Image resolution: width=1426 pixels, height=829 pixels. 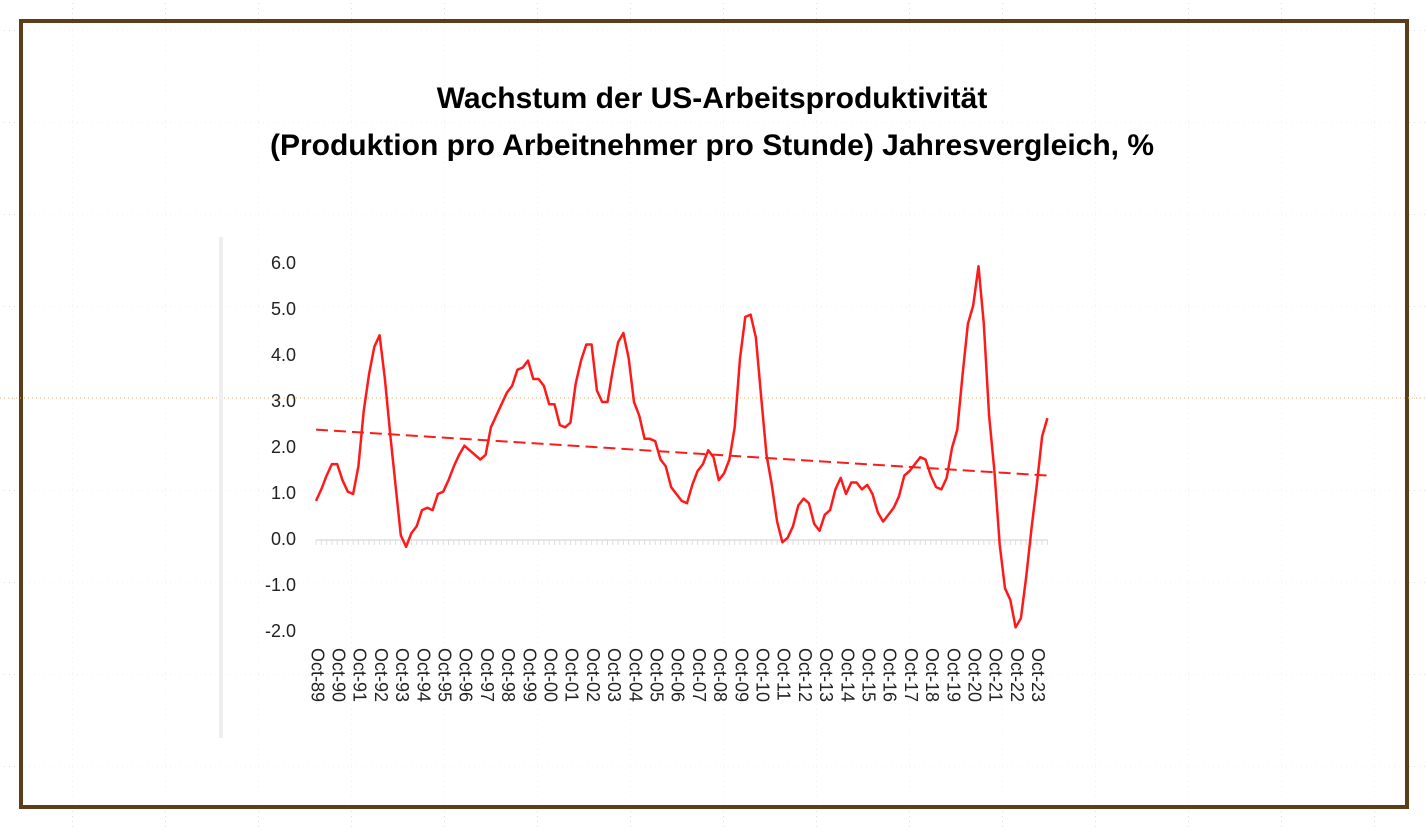 What do you see at coordinates (508, 675) in the screenshot?
I see `x-tick-label: Oct-98` at bounding box center [508, 675].